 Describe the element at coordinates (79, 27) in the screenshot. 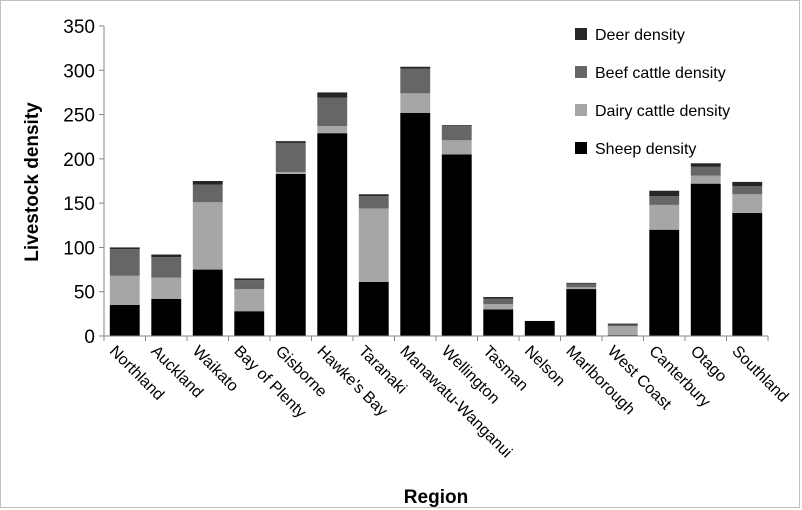

I see `y-tick-label: 350` at that location.